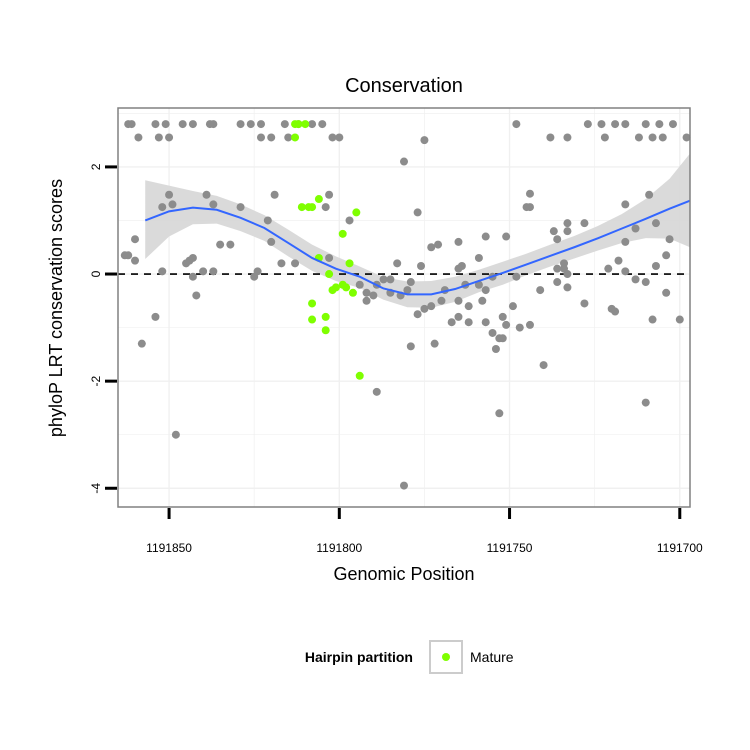 This screenshot has width=750, height=750. What do you see at coordinates (169, 548) in the screenshot?
I see `x-tick-label: 1191850` at bounding box center [169, 548].